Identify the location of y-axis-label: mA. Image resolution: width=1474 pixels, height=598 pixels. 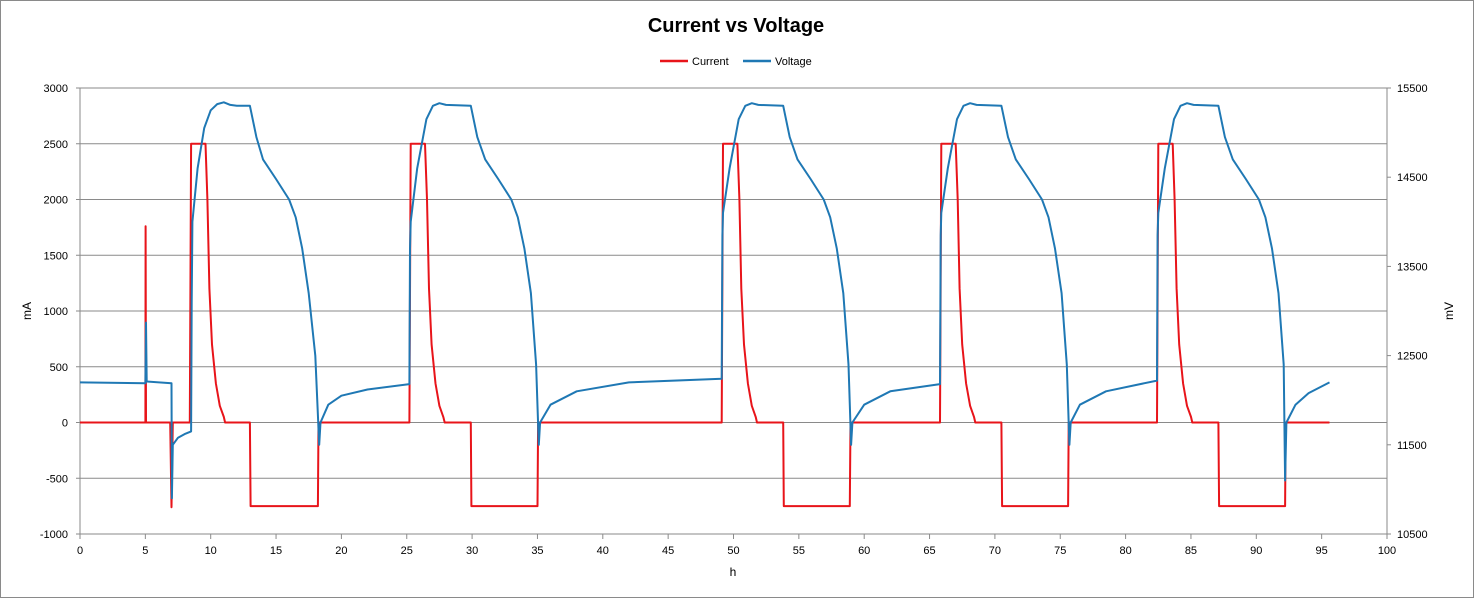
(27, 311).